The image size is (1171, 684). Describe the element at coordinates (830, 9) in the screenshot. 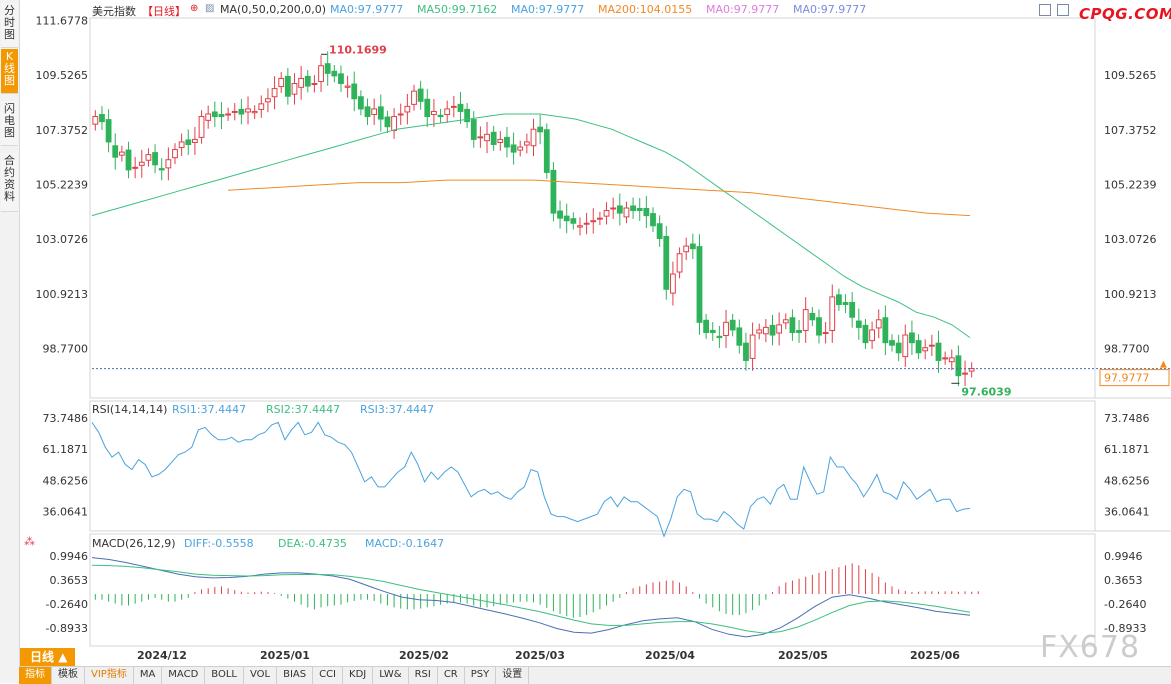

I see `ma-legend-item: MA0:97.9777` at that location.